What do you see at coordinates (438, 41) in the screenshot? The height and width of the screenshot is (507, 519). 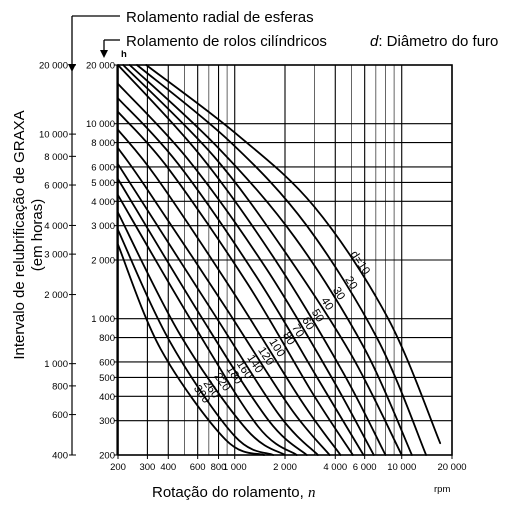 I see `legend-diameter-text: : Diâmetro do furo` at bounding box center [438, 41].